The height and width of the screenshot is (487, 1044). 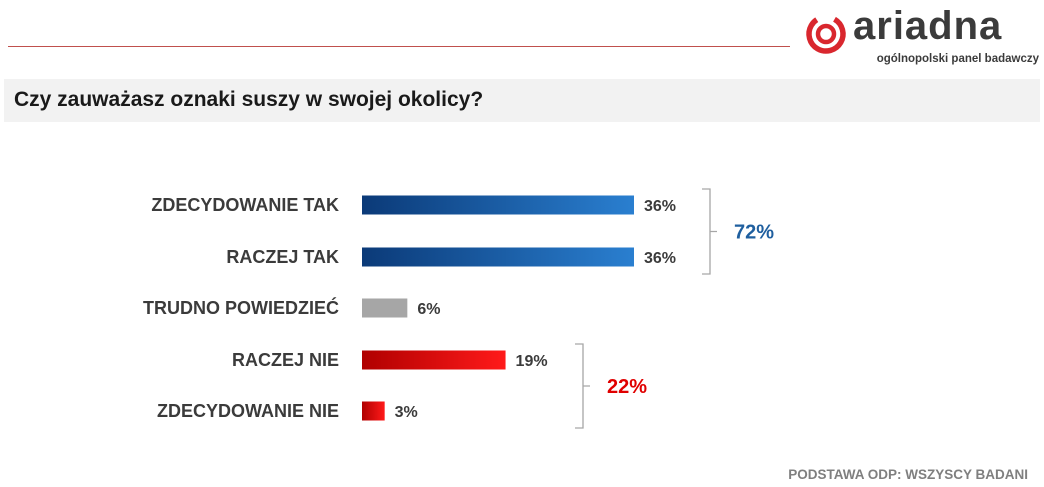 I want to click on spiral-logo-icon, so click(x=826, y=34).